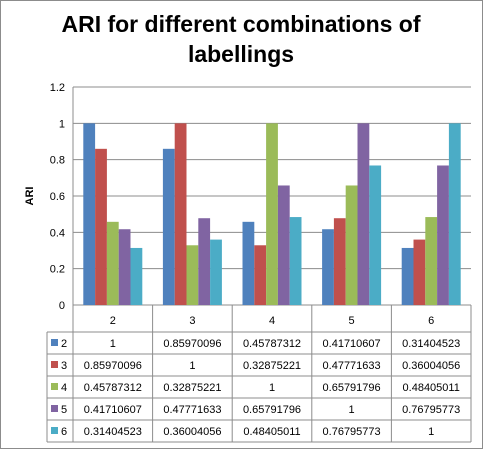 This screenshot has width=483, height=449. What do you see at coordinates (57, 233) in the screenshot?
I see `y-tick-label: 0.4` at bounding box center [57, 233].